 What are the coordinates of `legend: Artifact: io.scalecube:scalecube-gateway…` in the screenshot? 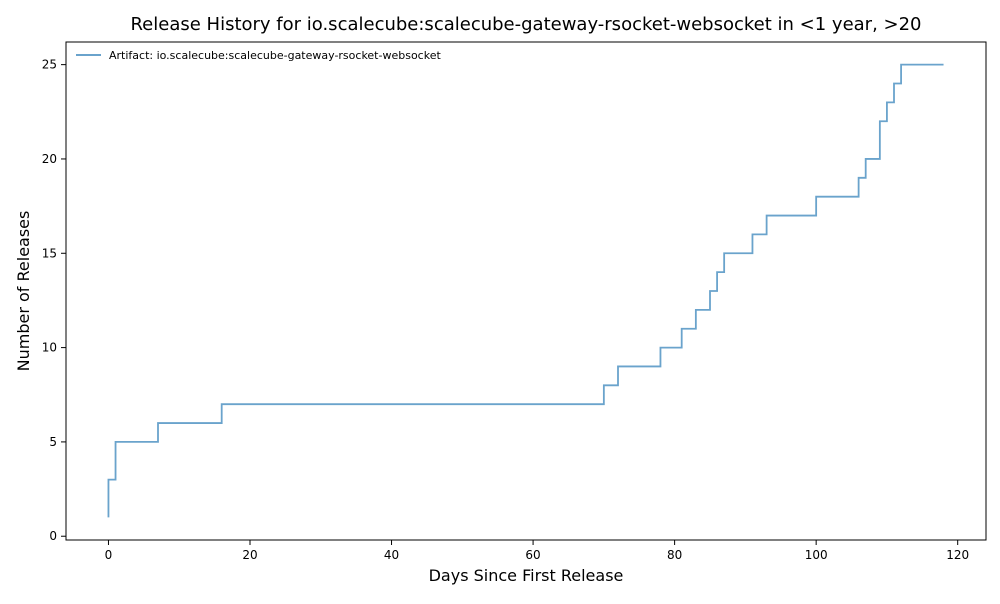 It's located at (258, 55).